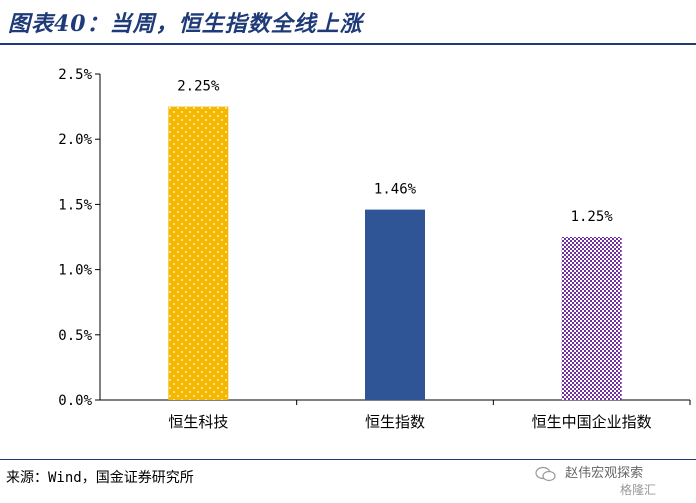 The width and height of the screenshot is (696, 503). Describe the element at coordinates (395, 422) in the screenshot. I see `x-category-label: 恒生指数` at that location.